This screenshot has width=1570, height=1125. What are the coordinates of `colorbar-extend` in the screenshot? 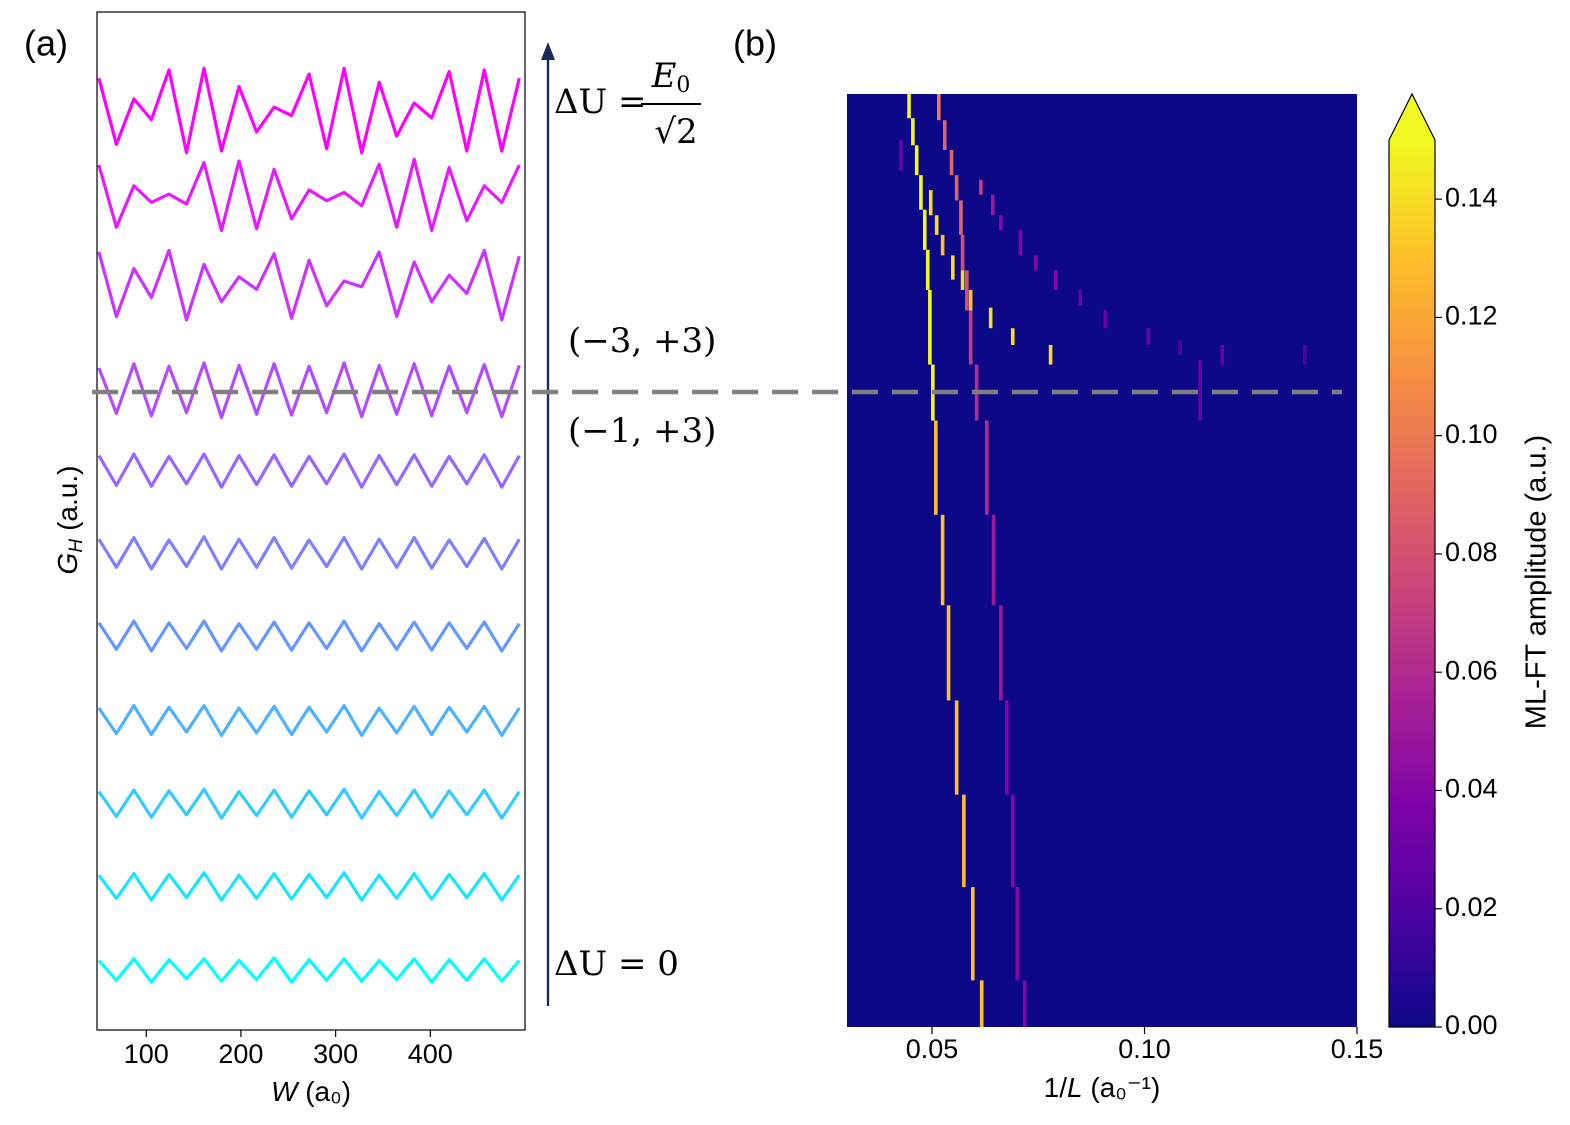 It's located at (1412, 117).